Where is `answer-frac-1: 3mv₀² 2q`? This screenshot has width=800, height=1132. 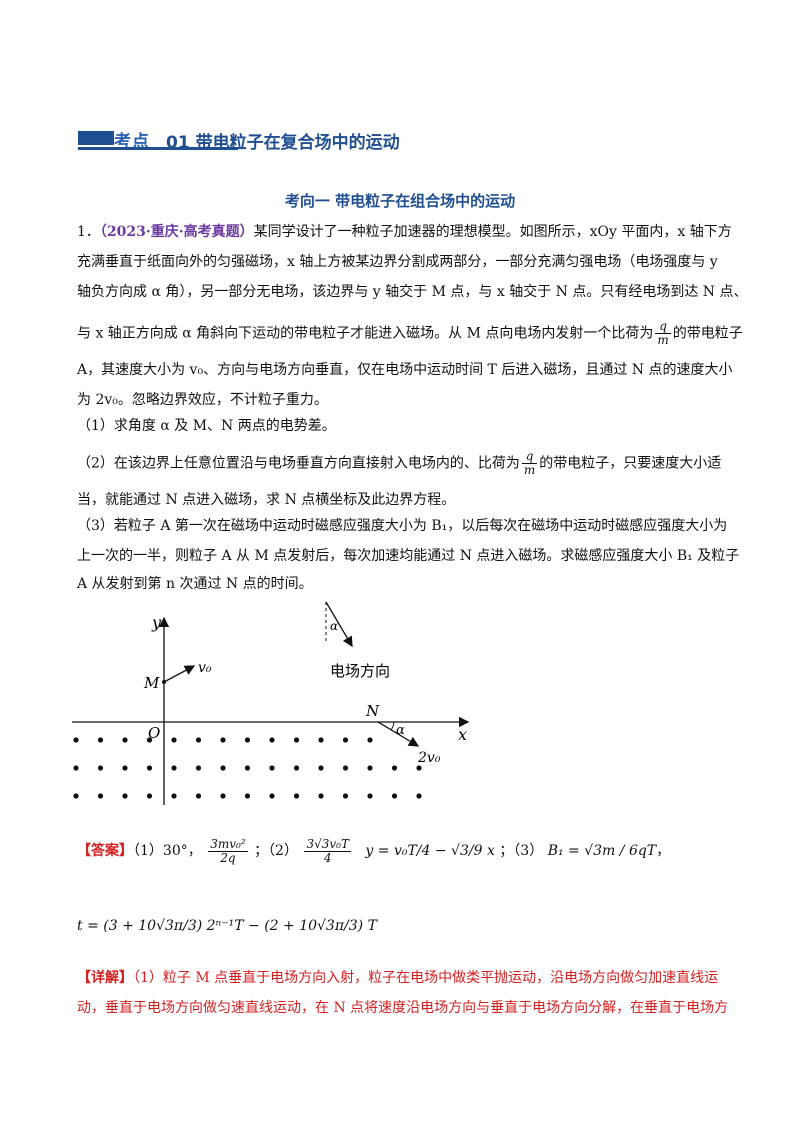 answer-frac-1: 3mv₀² 2q is located at coordinates (228, 850).